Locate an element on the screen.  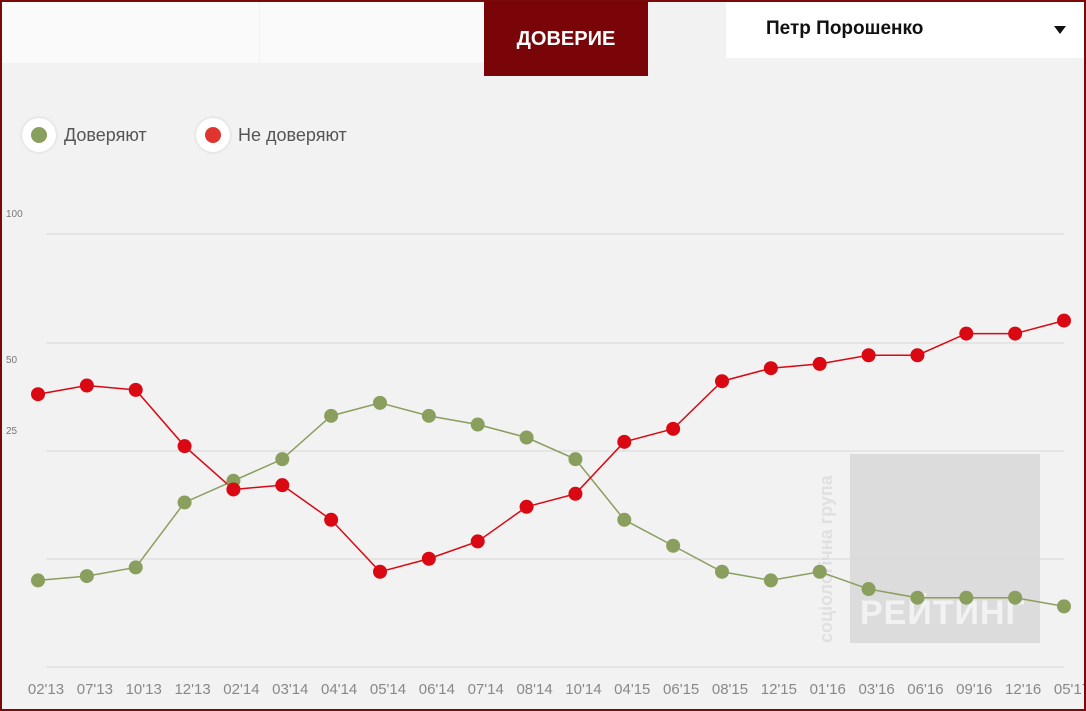
red-dot-icon is located at coordinates (213, 135).